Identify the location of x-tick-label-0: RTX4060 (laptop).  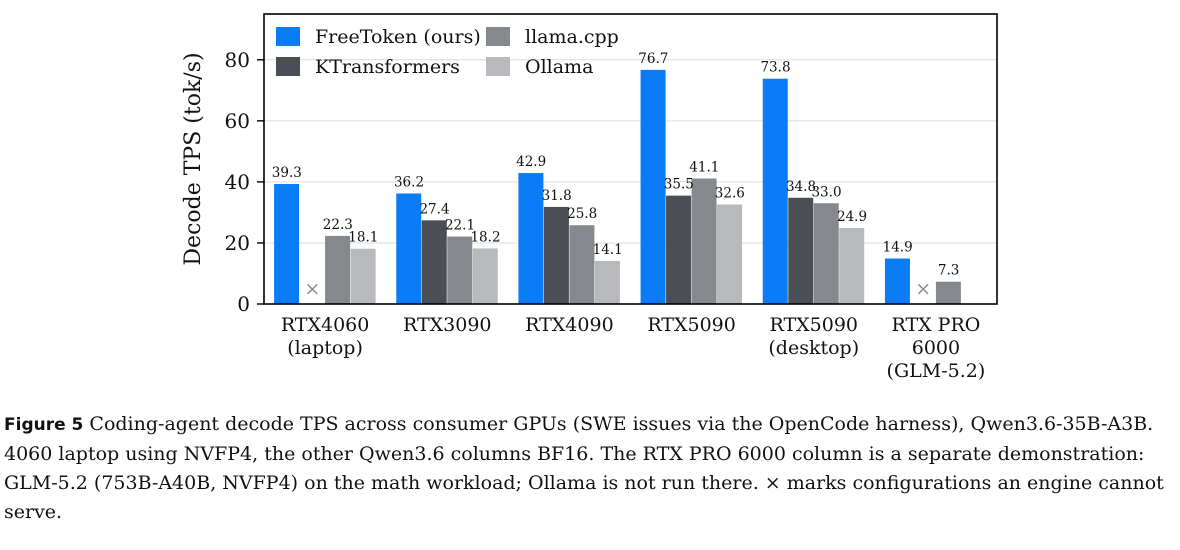
(325, 336).